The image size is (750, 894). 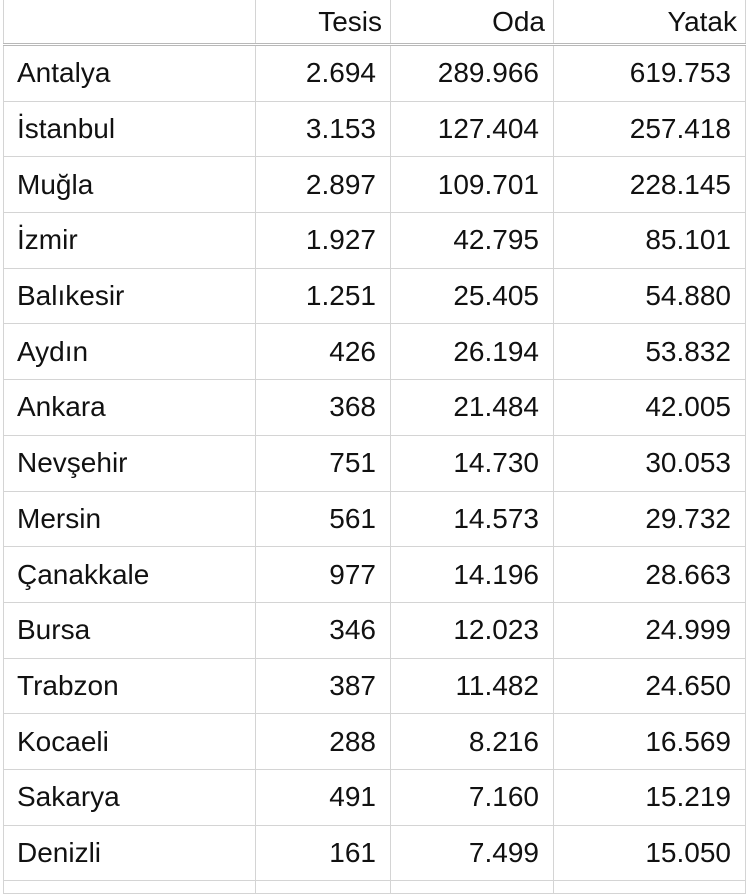 I want to click on table-row: Aydın 426 26.194 53.832, so click(x=374, y=352).